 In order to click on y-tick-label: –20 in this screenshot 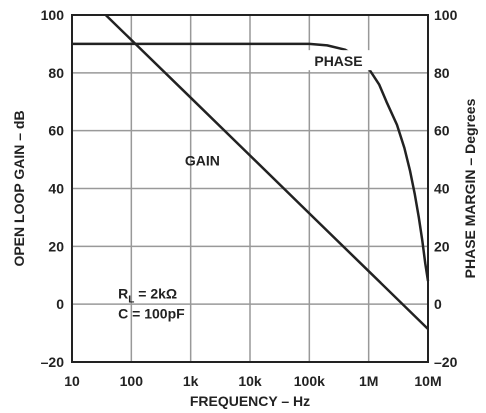, I will do `click(53, 362)`.